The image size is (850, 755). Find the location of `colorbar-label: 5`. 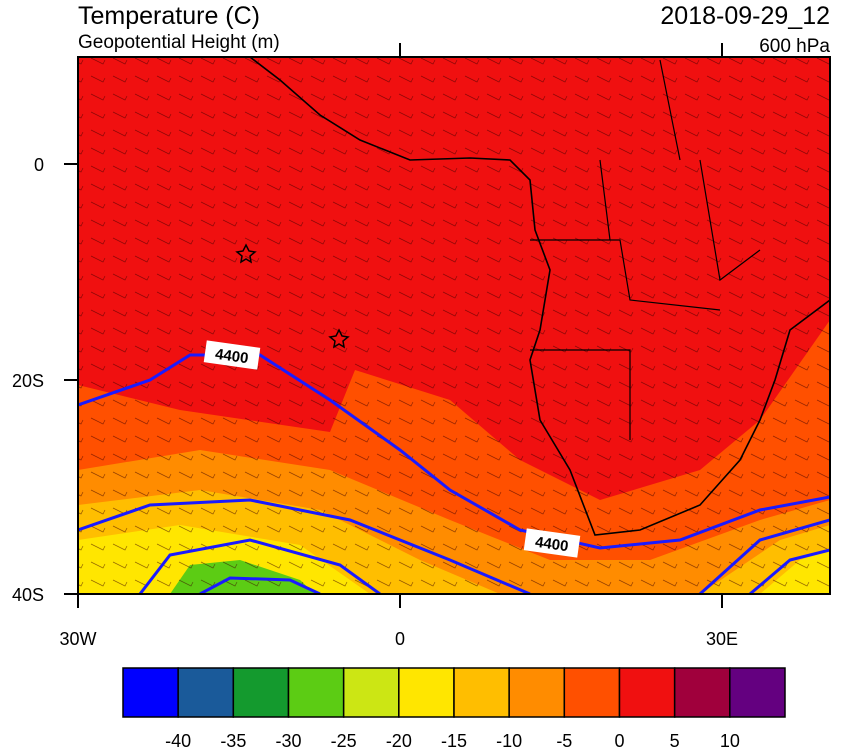

colorbar-label: 5 is located at coordinates (675, 740).